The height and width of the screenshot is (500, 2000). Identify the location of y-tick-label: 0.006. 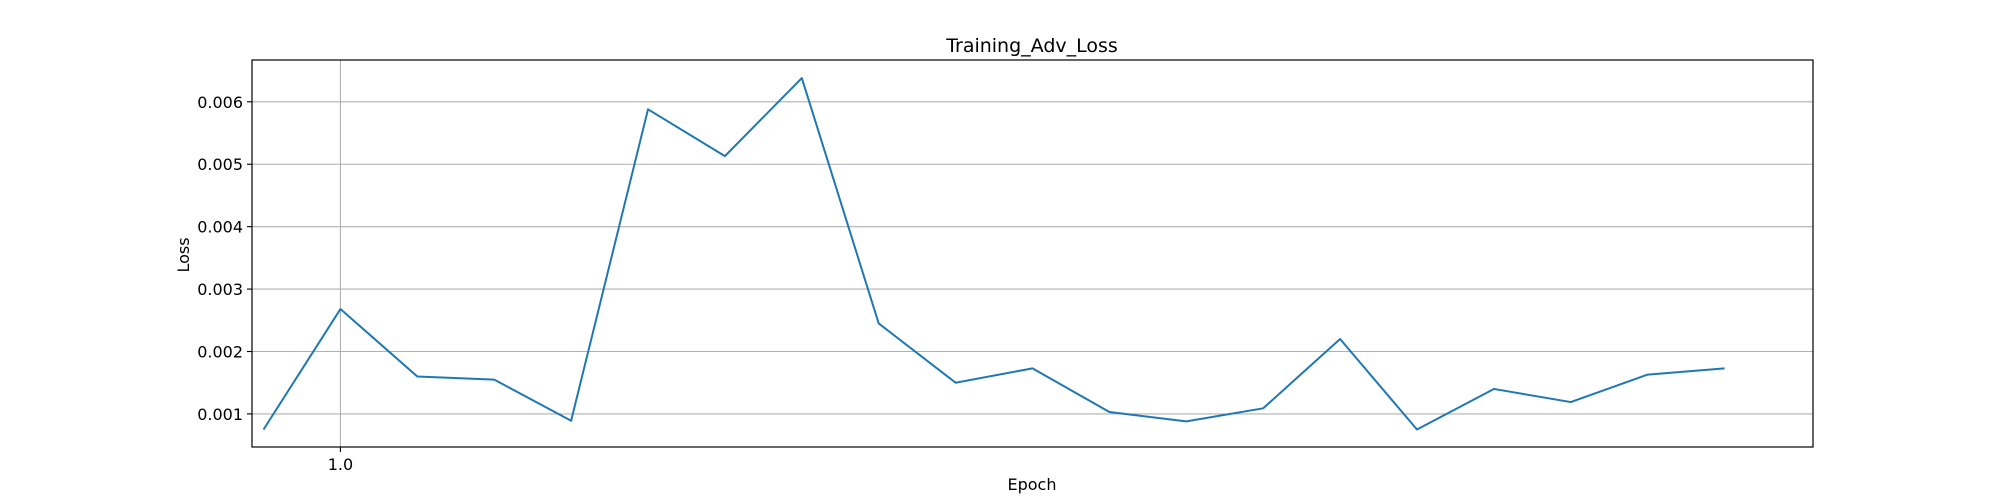
(220, 102).